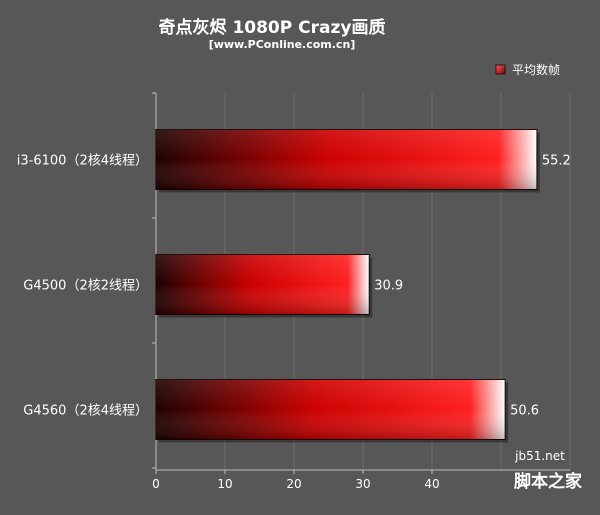  What do you see at coordinates (500, 69) in the screenshot?
I see `legend-swatch` at bounding box center [500, 69].